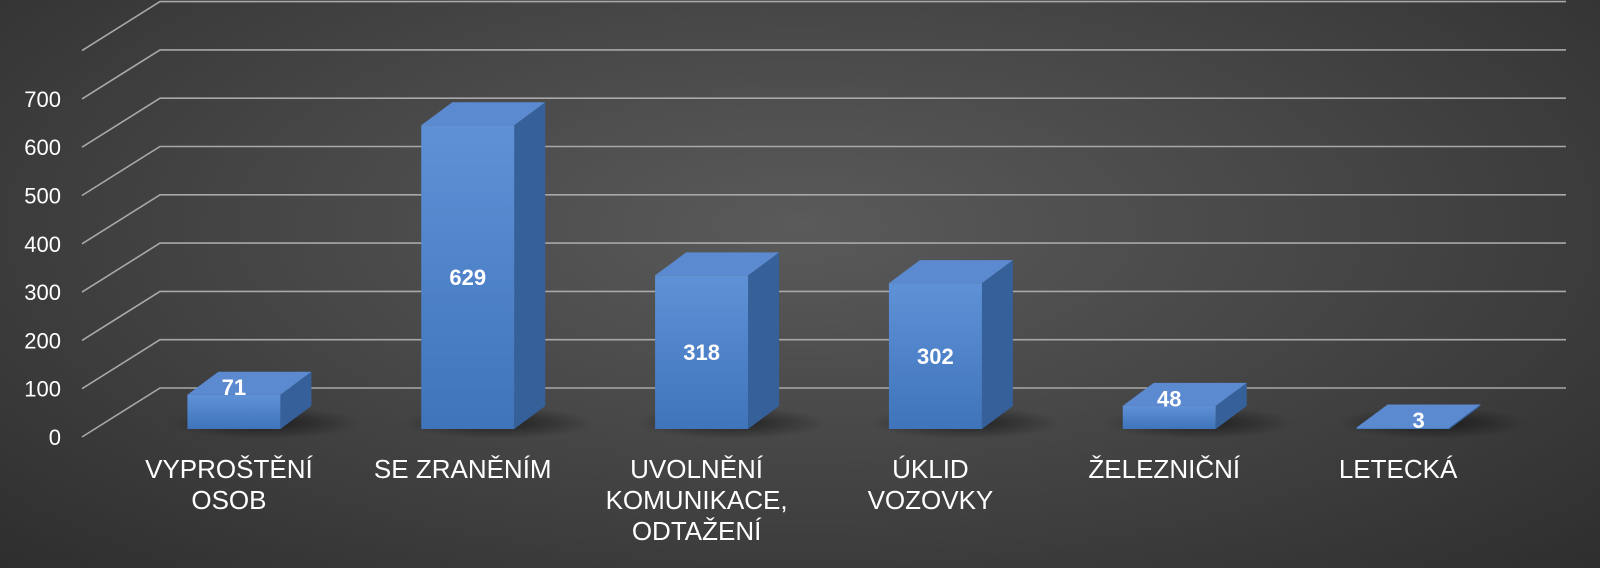 This screenshot has width=1600, height=568. What do you see at coordinates (1418, 420) in the screenshot?
I see `data-label: 3` at bounding box center [1418, 420].